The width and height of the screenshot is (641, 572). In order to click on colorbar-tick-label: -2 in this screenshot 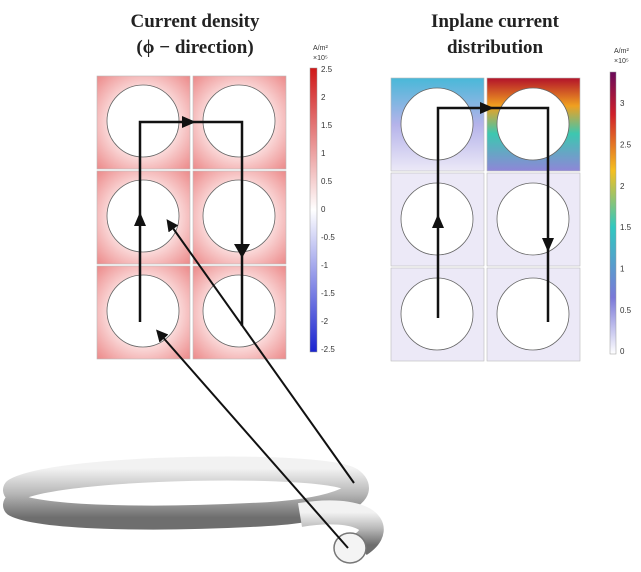, I will do `click(325, 321)`.